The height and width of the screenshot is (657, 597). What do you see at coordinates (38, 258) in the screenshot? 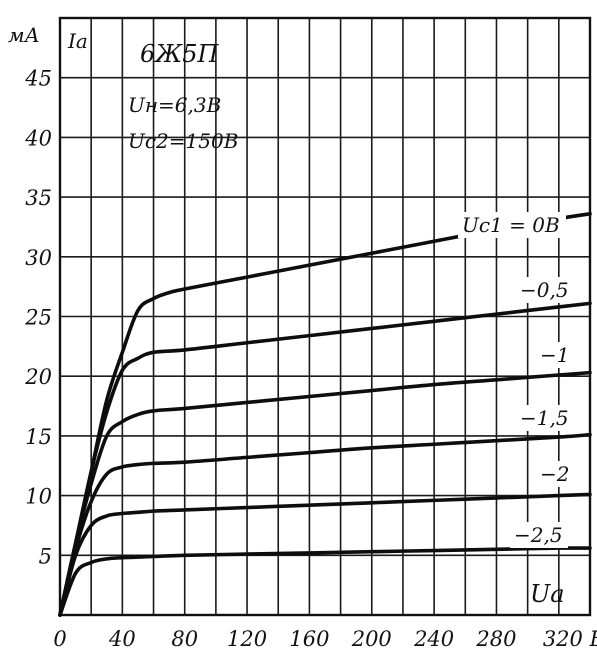
I see `y-tick-label: 30` at bounding box center [38, 258].